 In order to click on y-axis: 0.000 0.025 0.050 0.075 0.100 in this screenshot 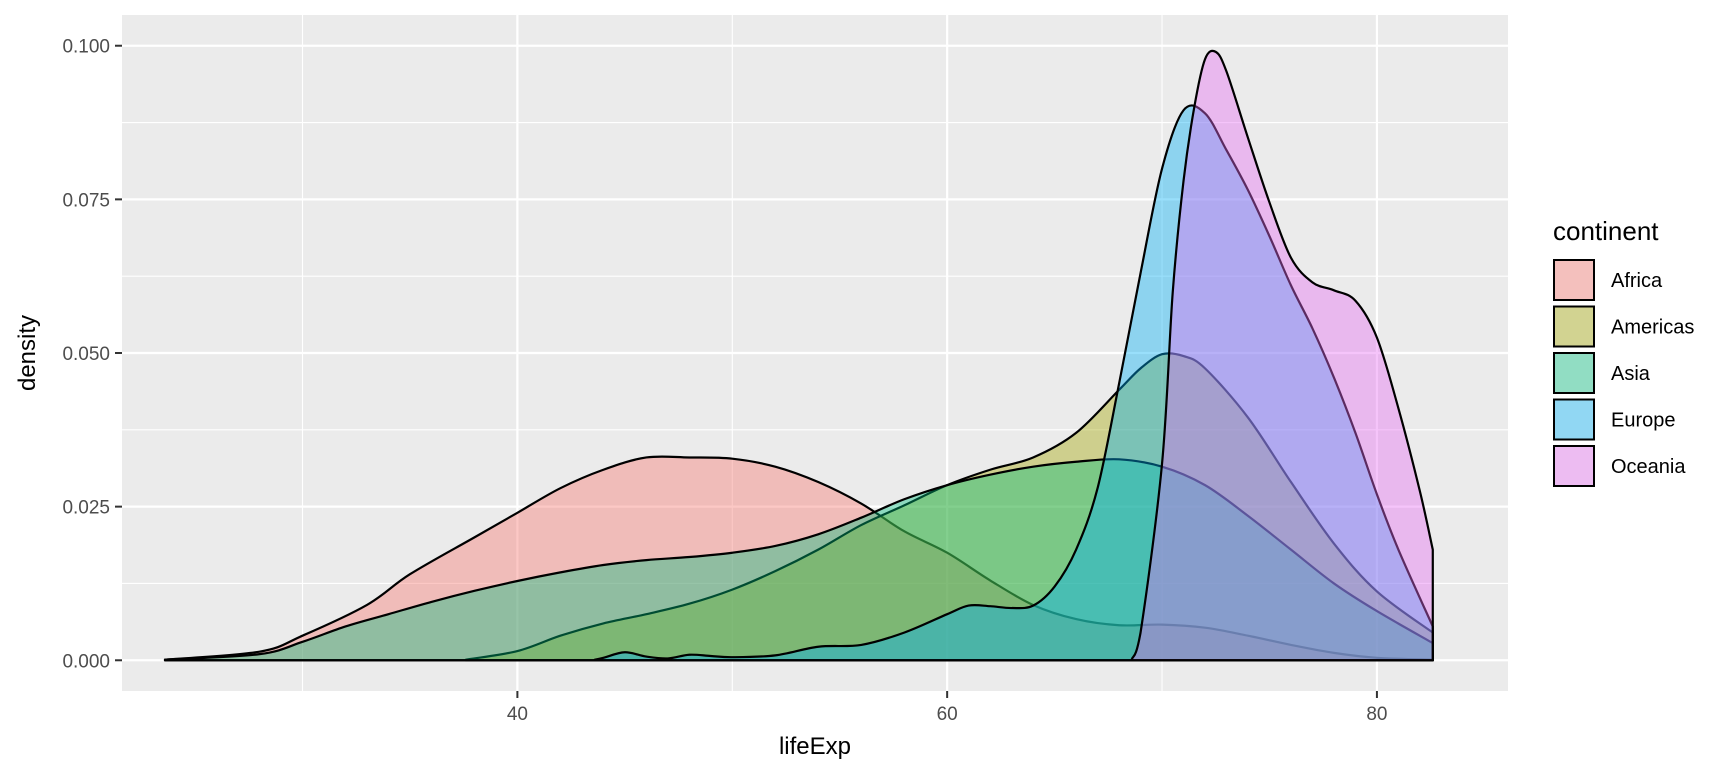, I will do `click(92, 354)`.